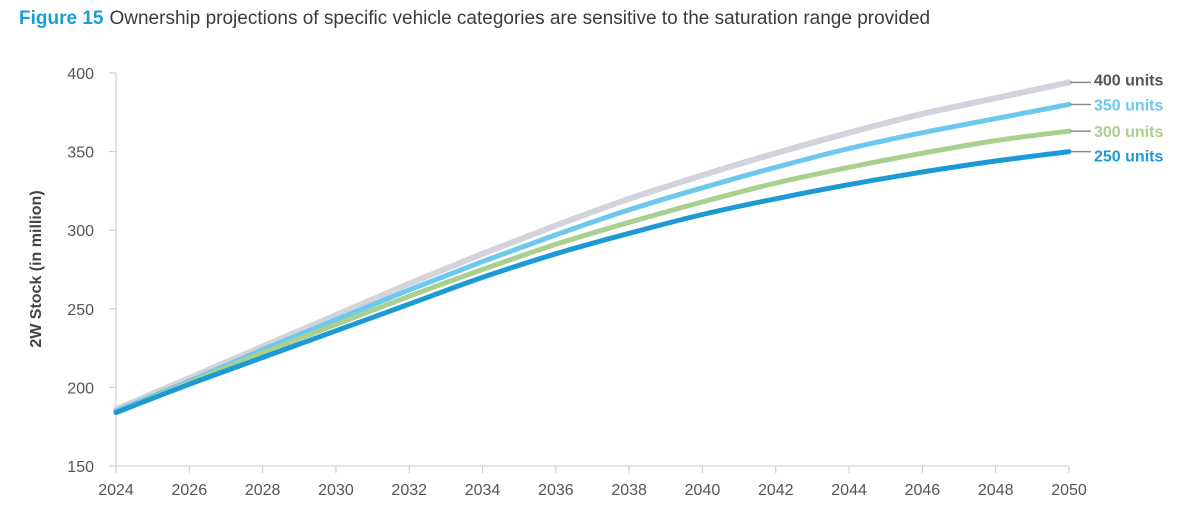 This screenshot has width=1200, height=523. I want to click on x-tick: 2032, so click(409, 482).